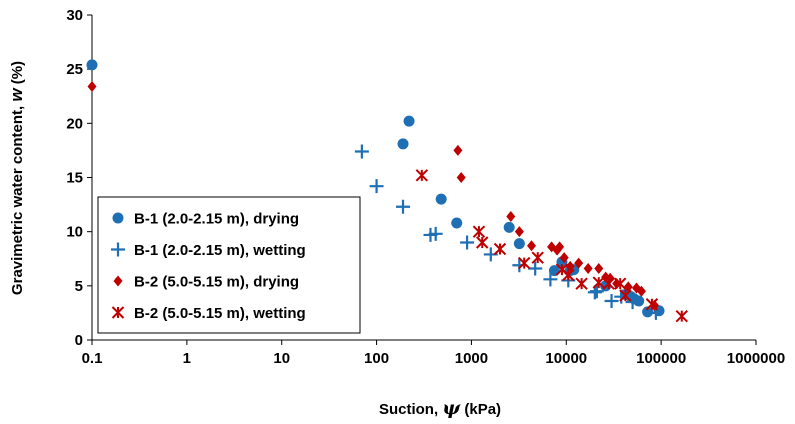  Describe the element at coordinates (216, 282) in the screenshot. I see `legend-label: B-2 (5.0-5.15 m), drying` at that location.